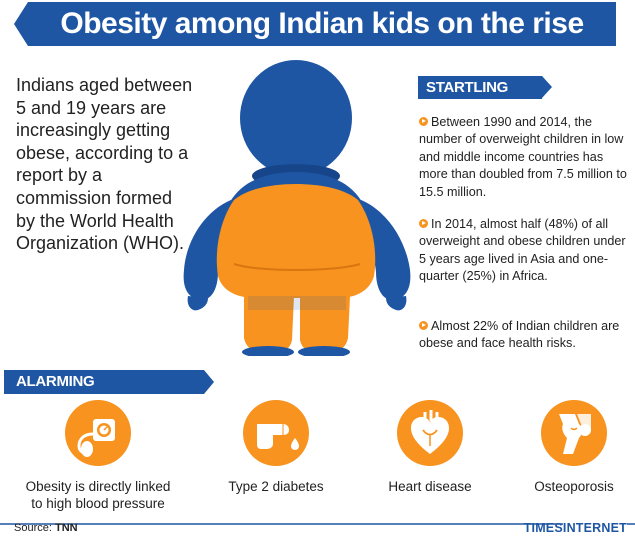  What do you see at coordinates (485, 97) in the screenshot?
I see `startling-facts-heading: STARTLING FACTS:` at bounding box center [485, 97].